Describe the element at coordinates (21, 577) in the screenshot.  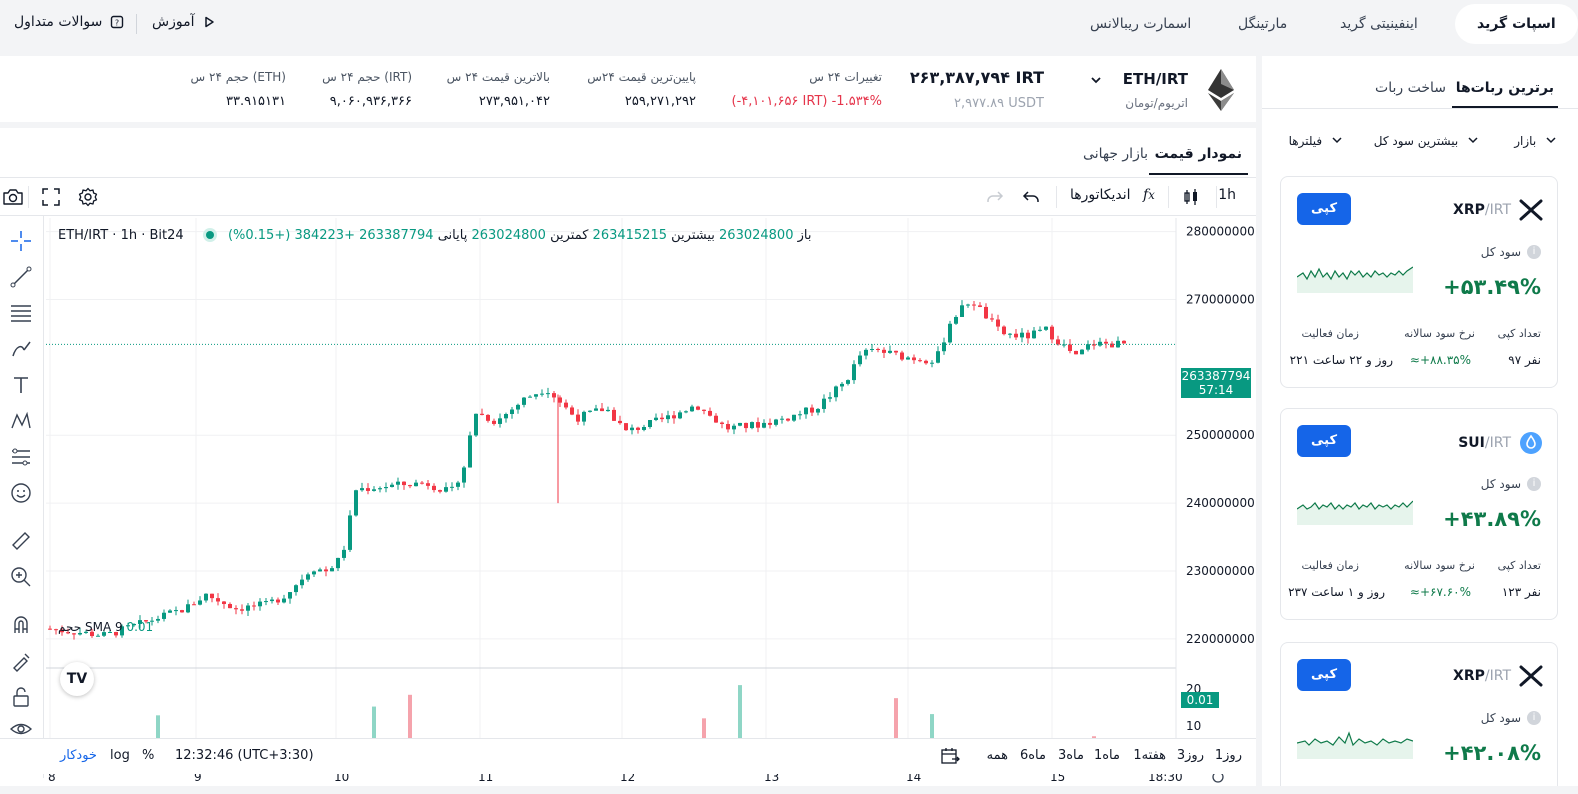
I see `zoom-in-icon` at that location.